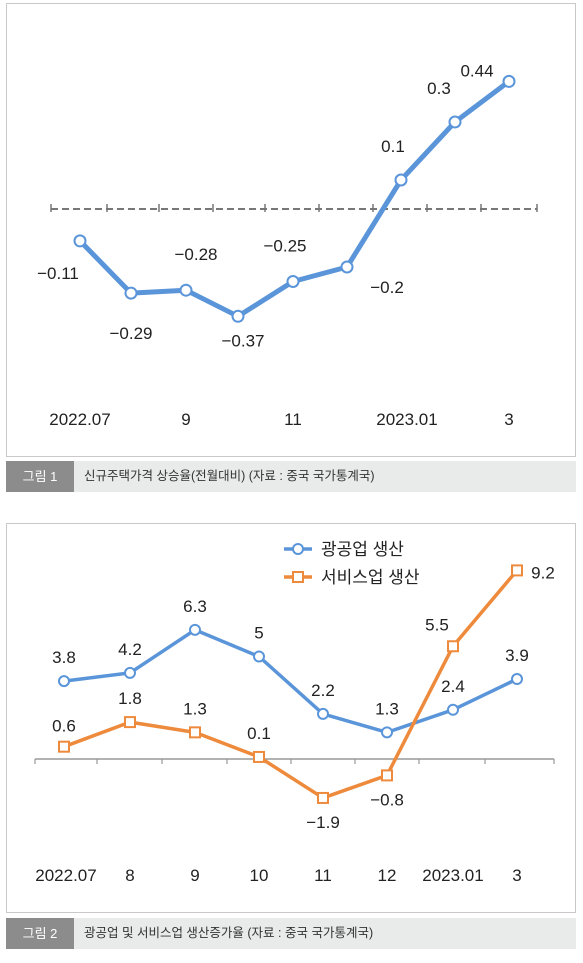 This screenshot has width=583, height=963. I want to click on series-line, so click(290, 681).